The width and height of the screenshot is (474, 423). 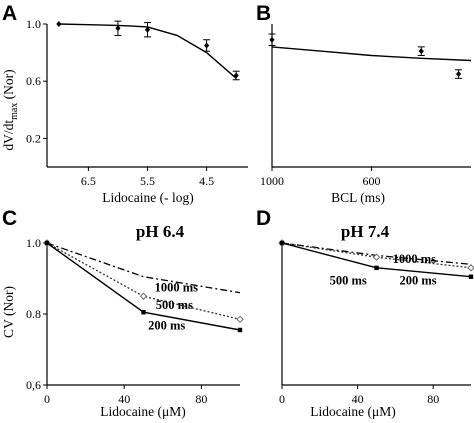 I want to click on chart-c-x-tick-label: 40, so click(x=124, y=399).